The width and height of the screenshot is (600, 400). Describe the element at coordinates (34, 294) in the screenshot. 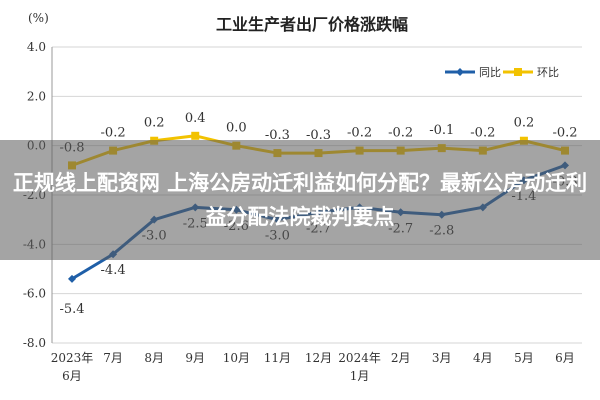

I see `y-tick-label: -6.0` at that location.